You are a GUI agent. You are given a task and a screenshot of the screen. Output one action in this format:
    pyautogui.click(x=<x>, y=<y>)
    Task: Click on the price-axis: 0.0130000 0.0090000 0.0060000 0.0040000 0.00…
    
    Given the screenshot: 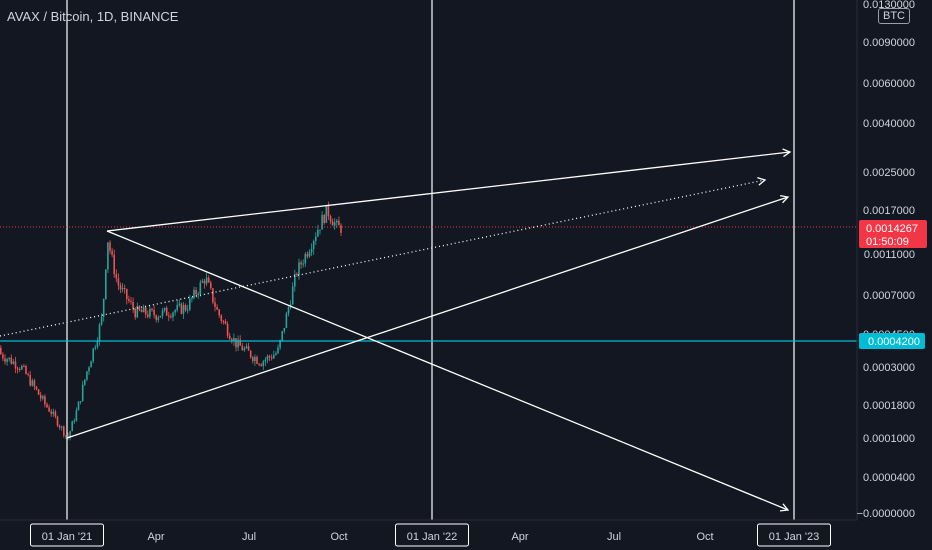 What is the action you would take?
    pyautogui.click(x=894, y=275)
    